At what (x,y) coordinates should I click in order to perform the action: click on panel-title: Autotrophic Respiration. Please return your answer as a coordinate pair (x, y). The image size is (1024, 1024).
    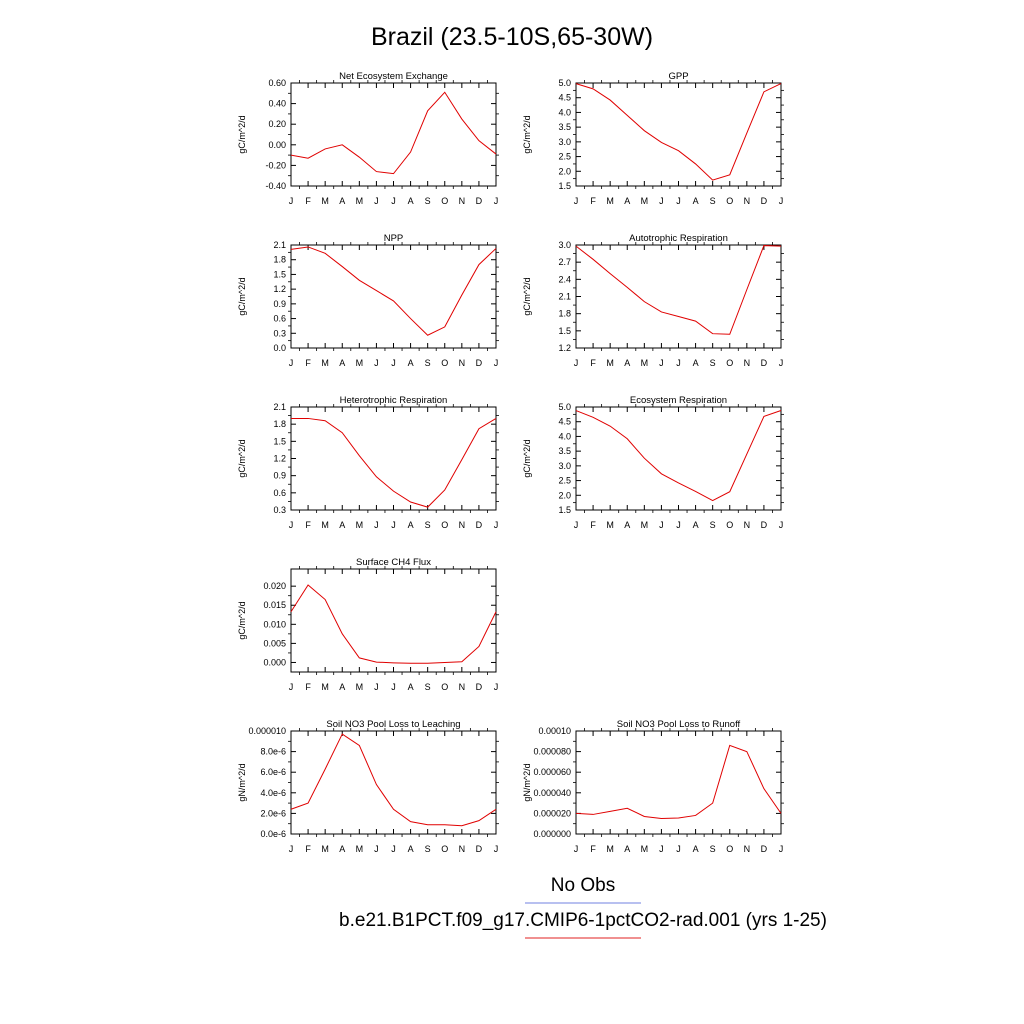
    Looking at the image, I should click on (678, 238).